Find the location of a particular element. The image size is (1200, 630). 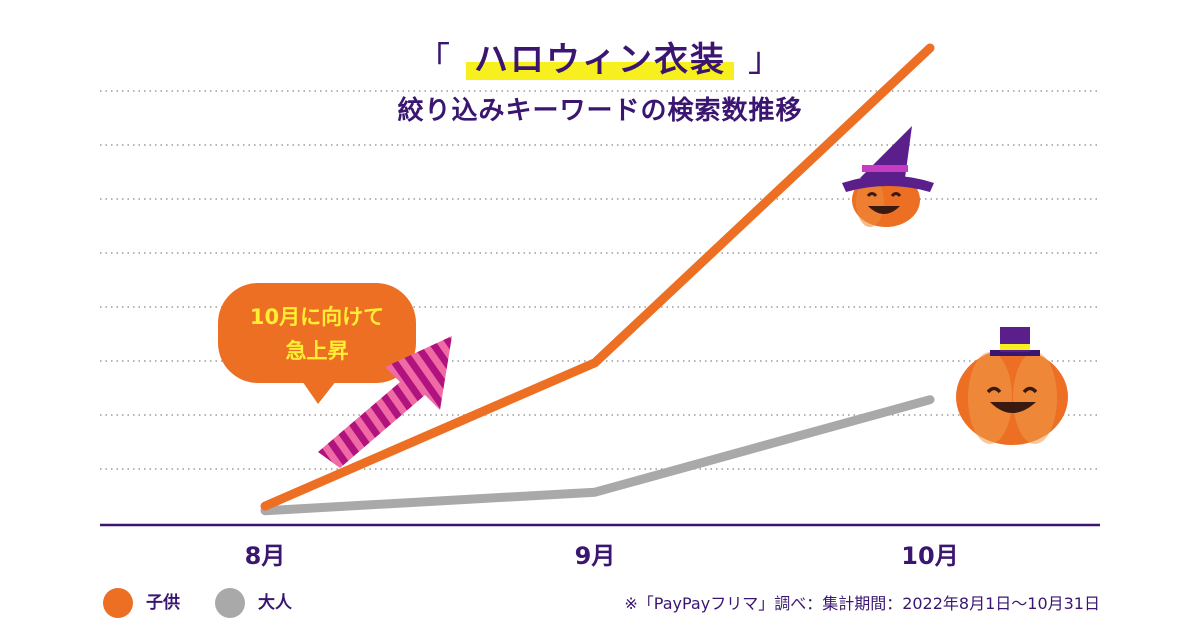

callout-line1: 10月に向けて is located at coordinates (317, 317).